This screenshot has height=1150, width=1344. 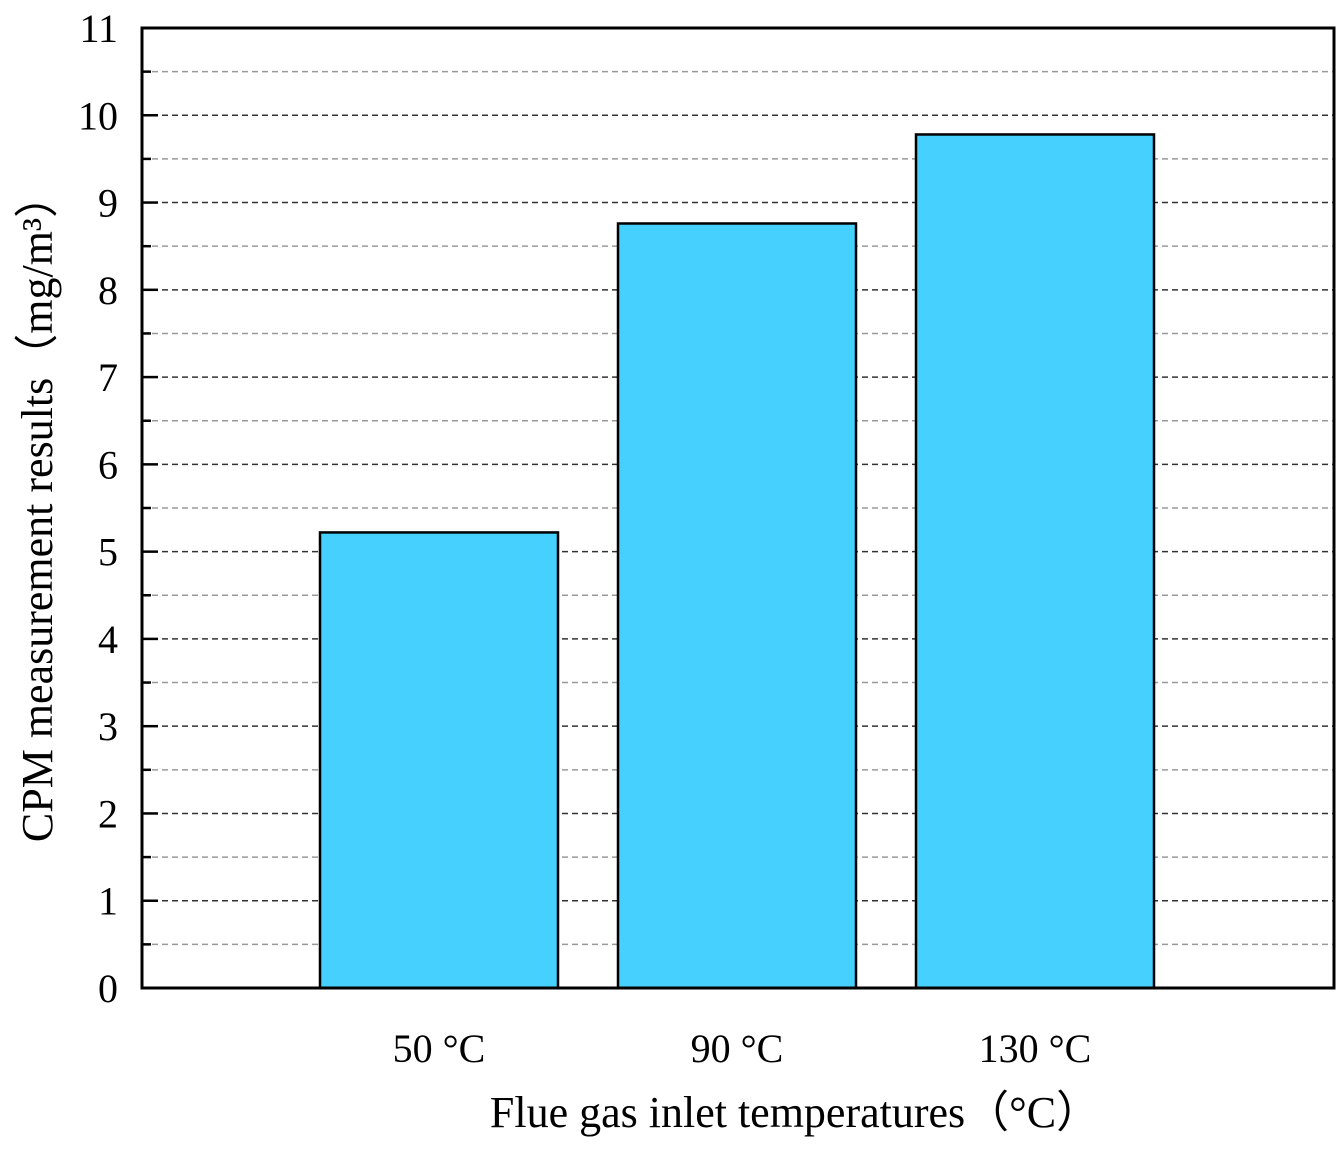 I want to click on x-tick-label: 90 °C, so click(x=737, y=1048).